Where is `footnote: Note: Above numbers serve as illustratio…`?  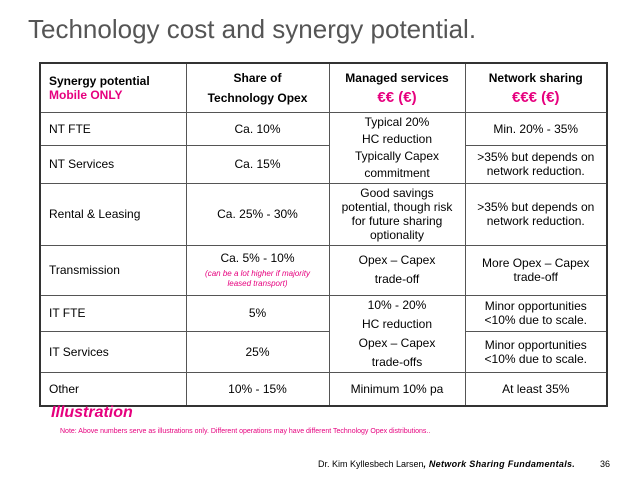 footnote: Note: Above numbers serve as illustratio… is located at coordinates (245, 431).